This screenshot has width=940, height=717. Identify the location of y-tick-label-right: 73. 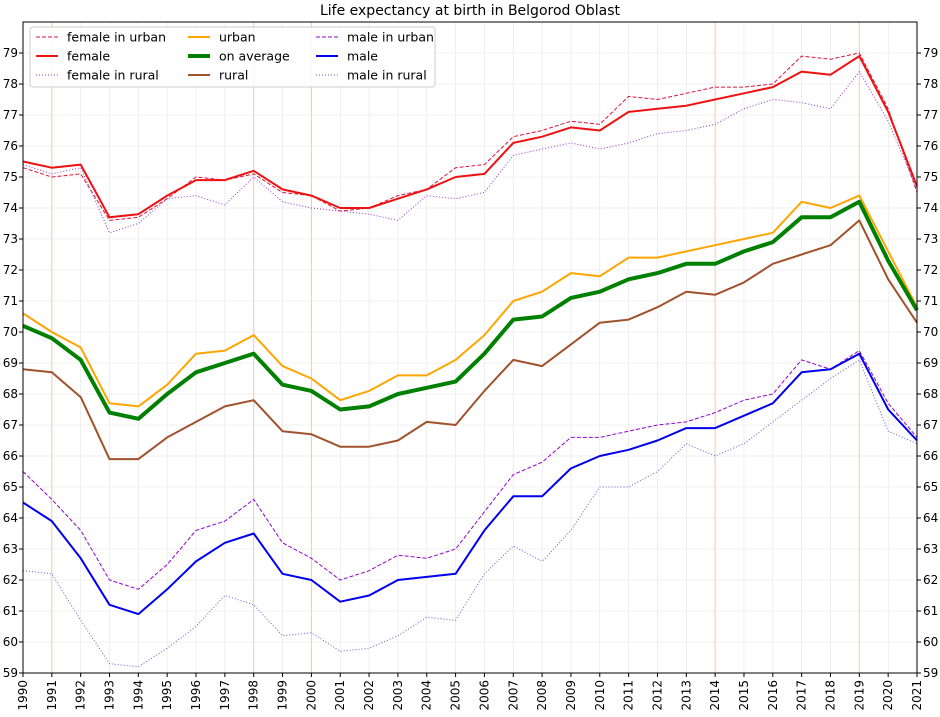
(930, 239).